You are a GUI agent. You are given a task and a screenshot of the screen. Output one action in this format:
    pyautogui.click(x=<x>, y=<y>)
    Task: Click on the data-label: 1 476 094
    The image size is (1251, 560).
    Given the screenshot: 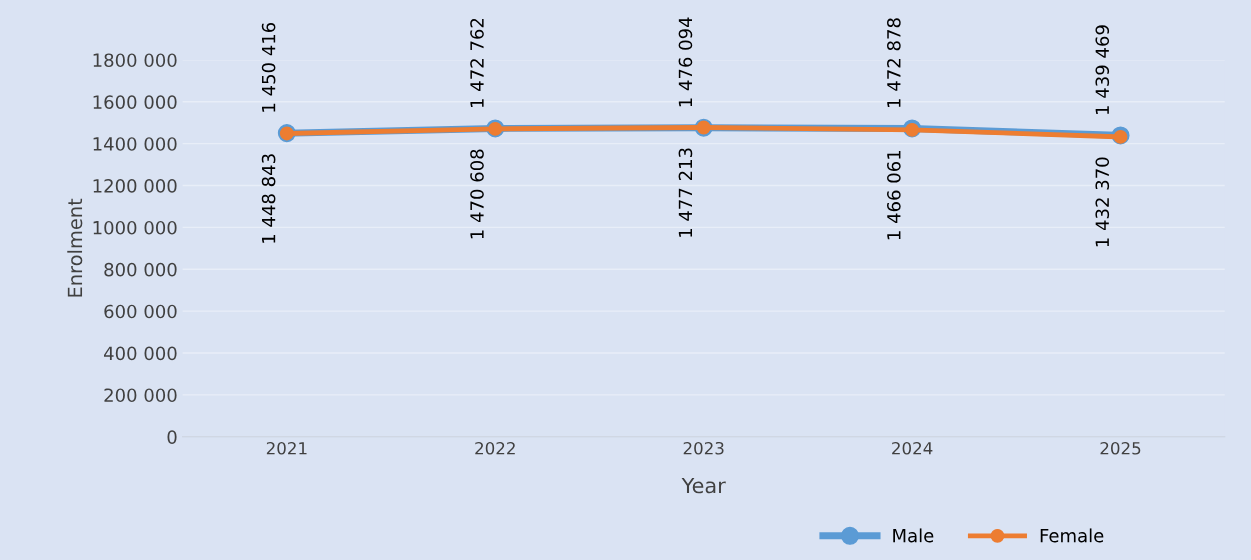 What is the action you would take?
    pyautogui.click(x=685, y=62)
    